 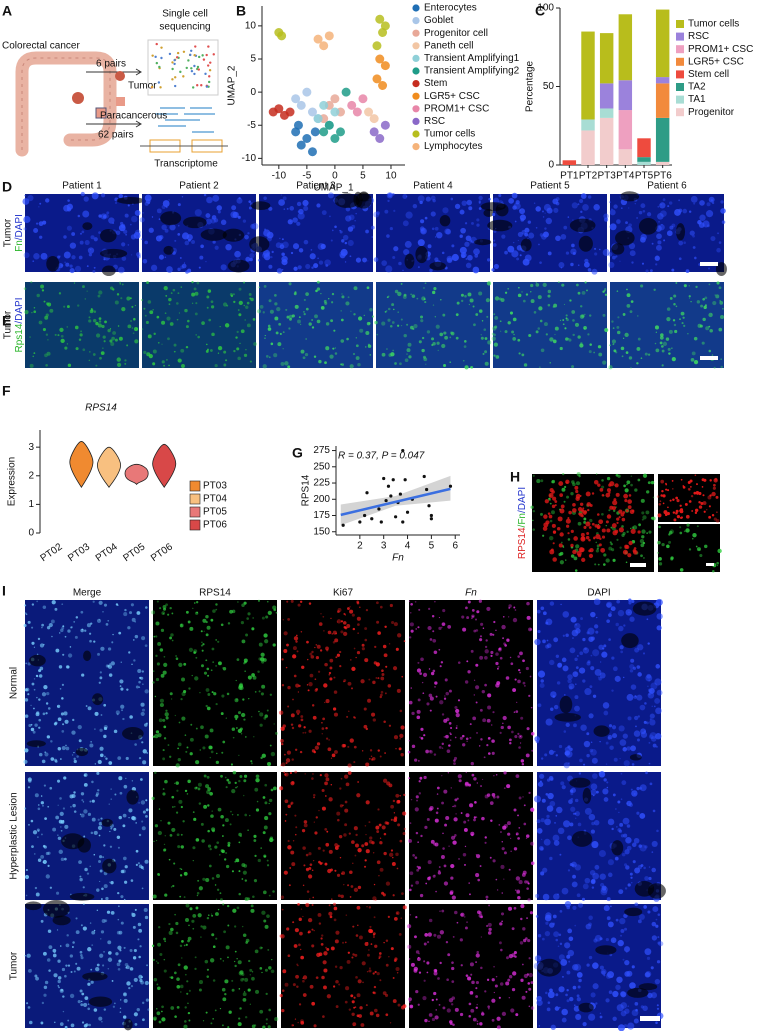 What do you see at coordinates (721, 269) in the screenshot?
I see `crypt` at bounding box center [721, 269].